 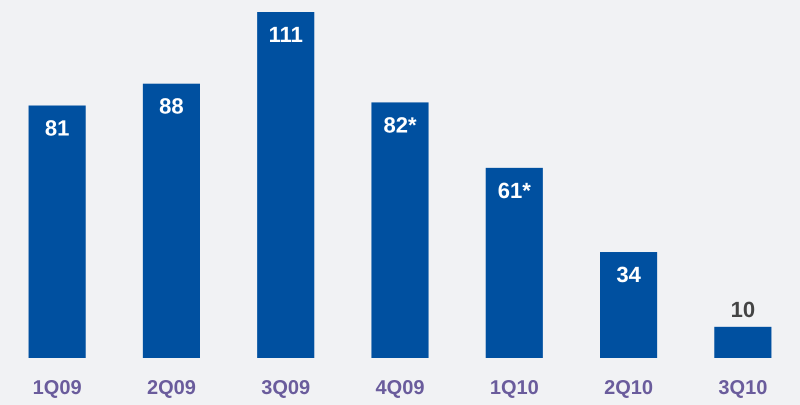 What do you see at coordinates (400, 125) in the screenshot?
I see `data-label: 82*` at bounding box center [400, 125].